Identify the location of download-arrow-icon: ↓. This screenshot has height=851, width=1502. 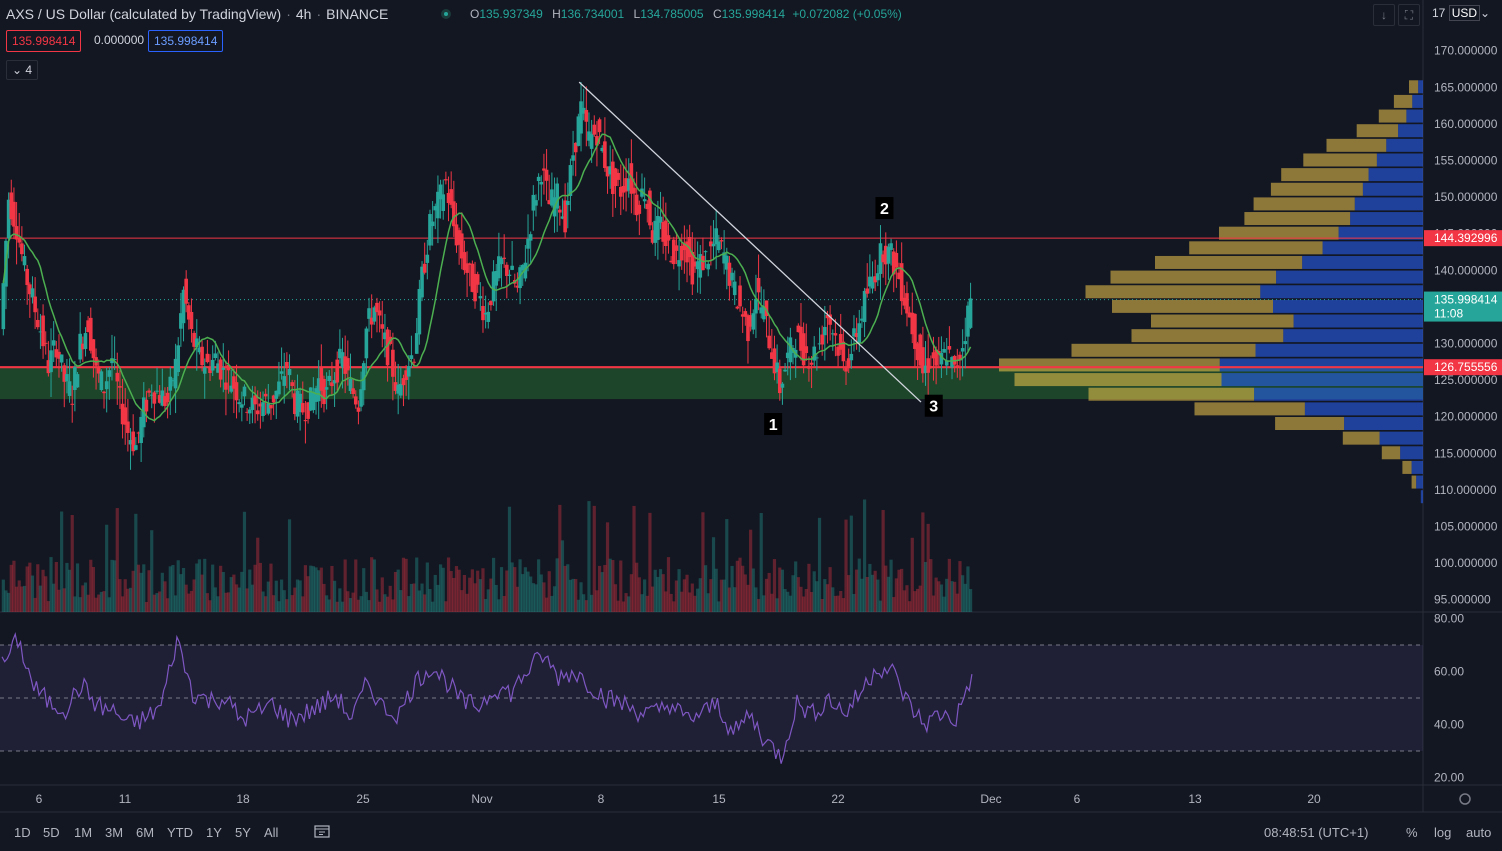
(1384, 15).